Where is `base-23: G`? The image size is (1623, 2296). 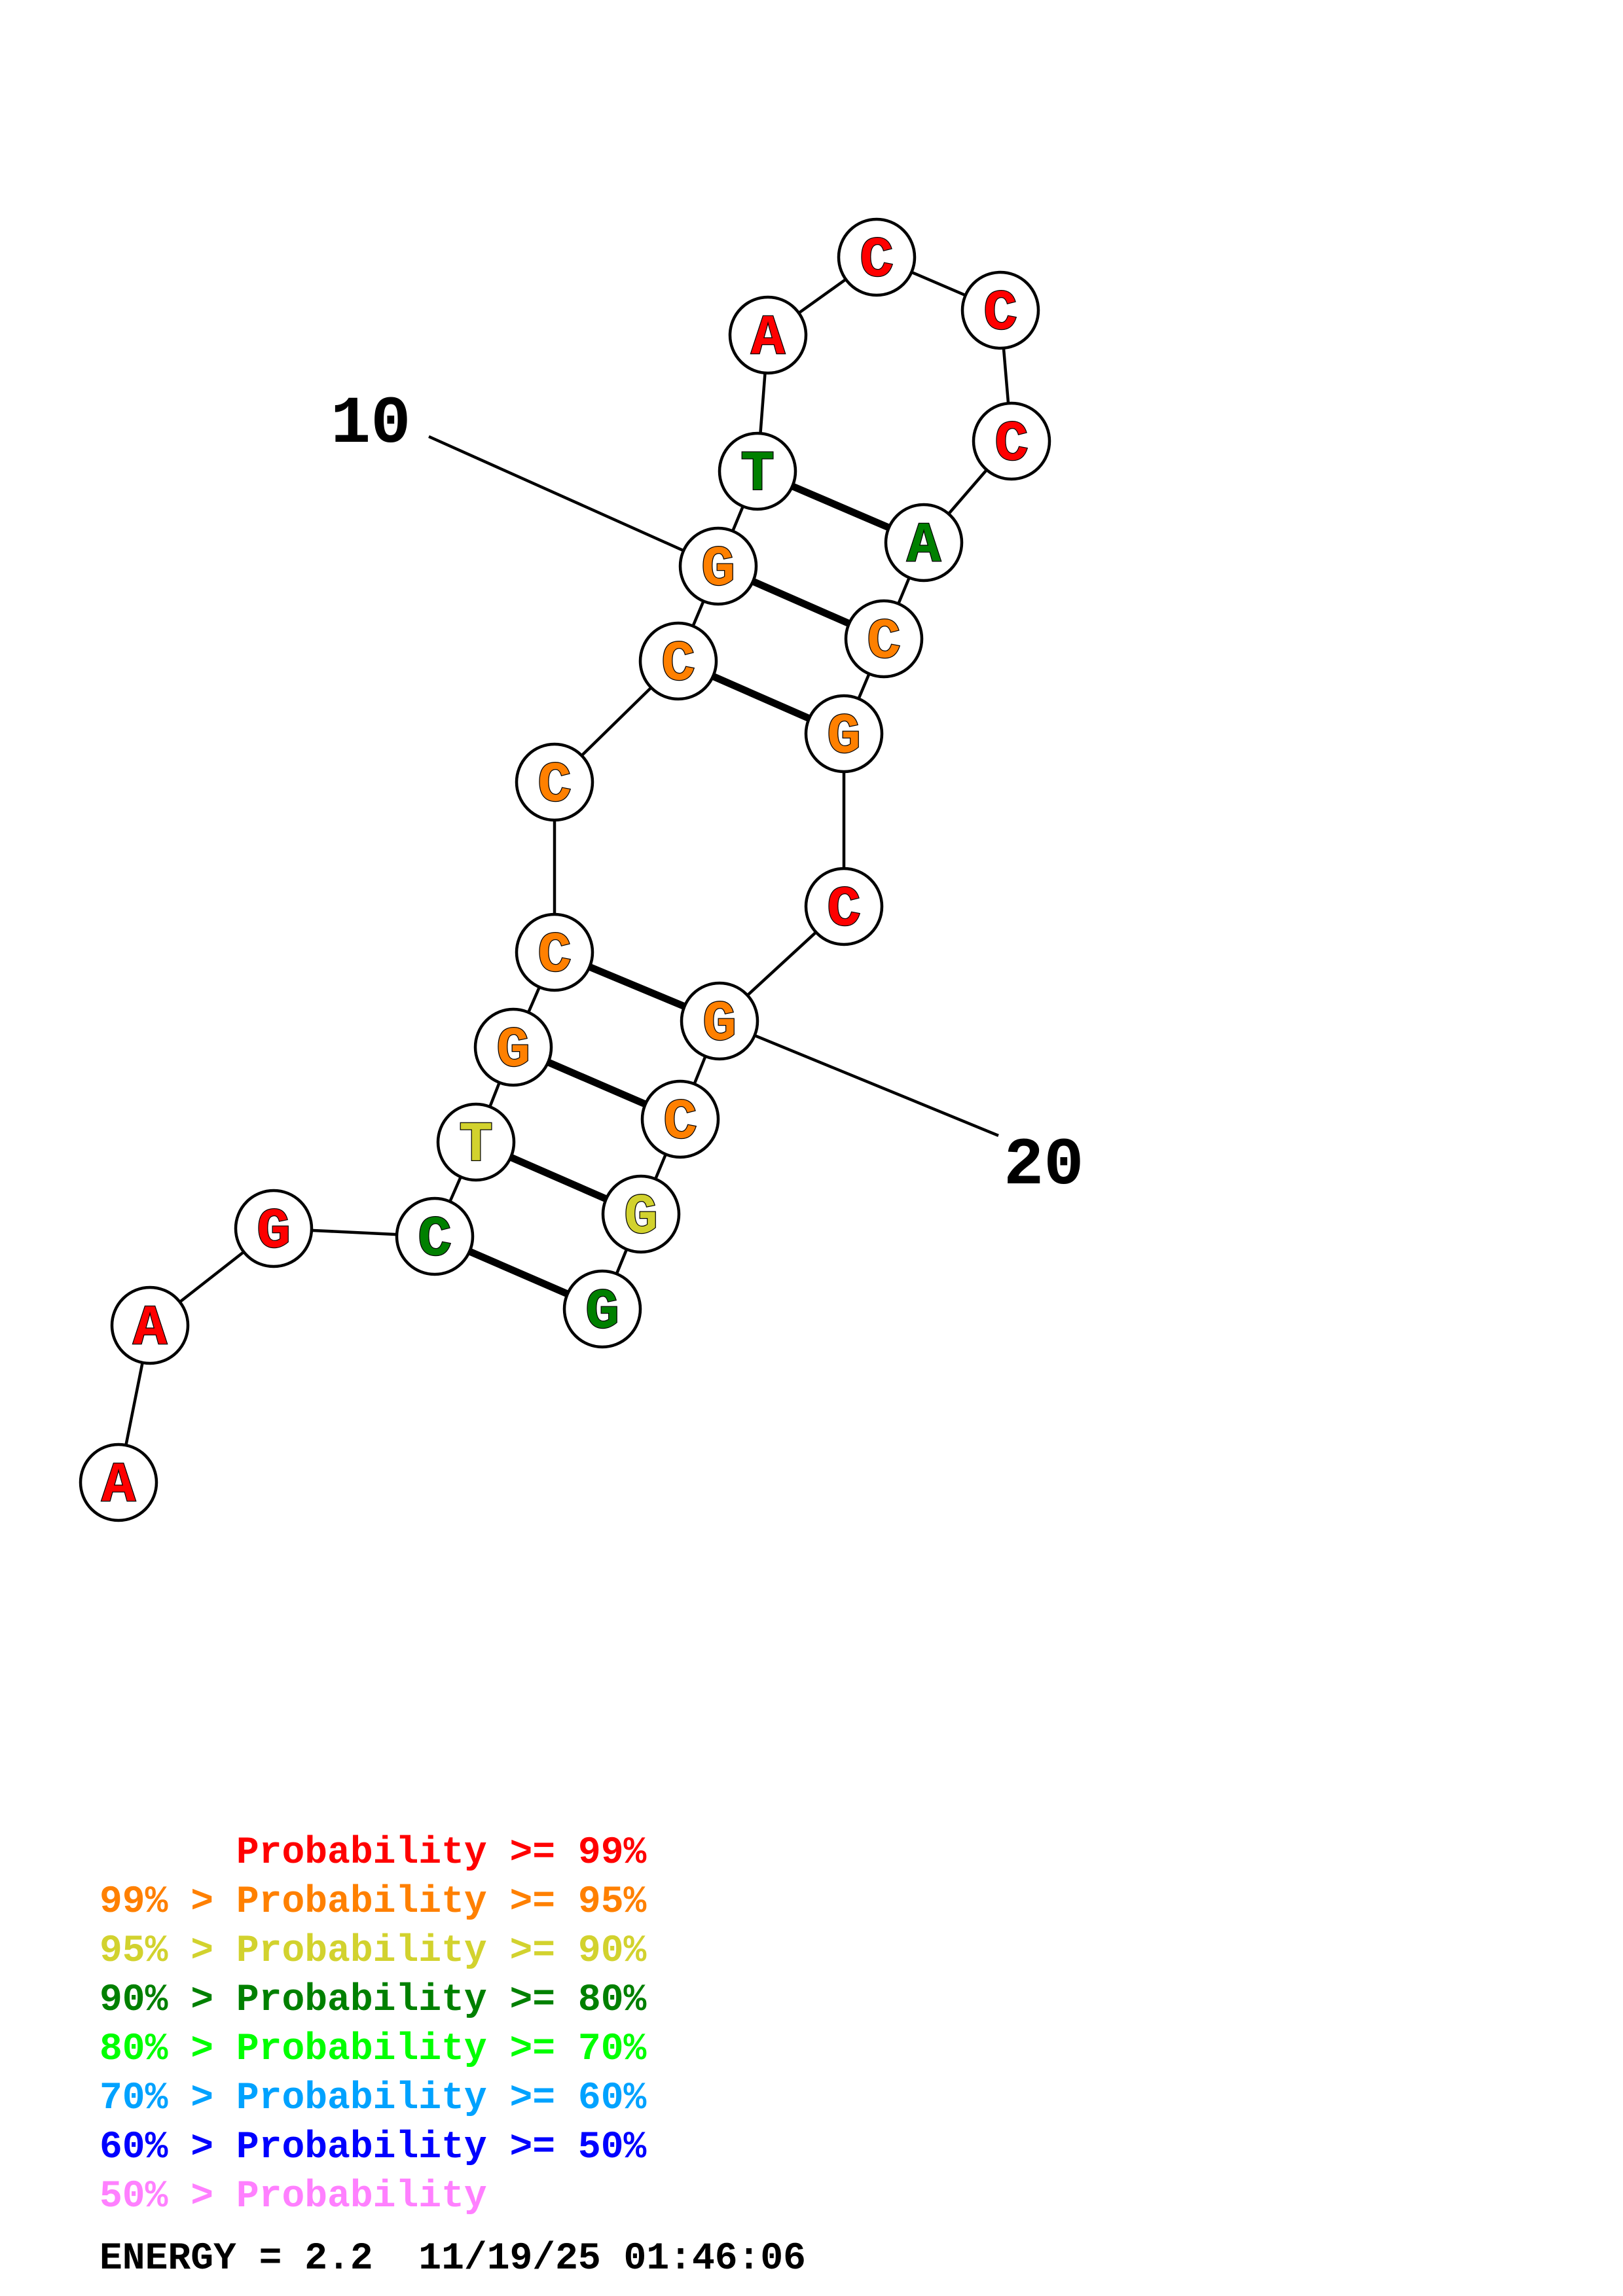 base-23: G is located at coordinates (602, 1309).